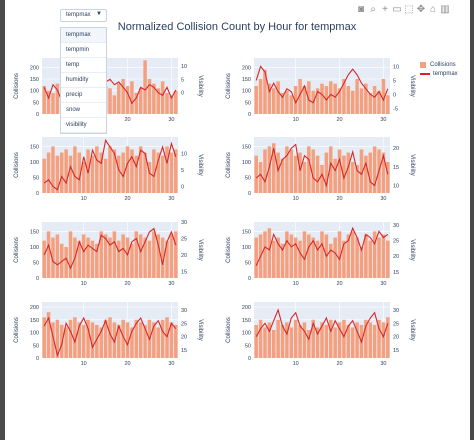 The height and width of the screenshot is (440, 474). I want to click on pan-icon: ✥, so click(421, 9).